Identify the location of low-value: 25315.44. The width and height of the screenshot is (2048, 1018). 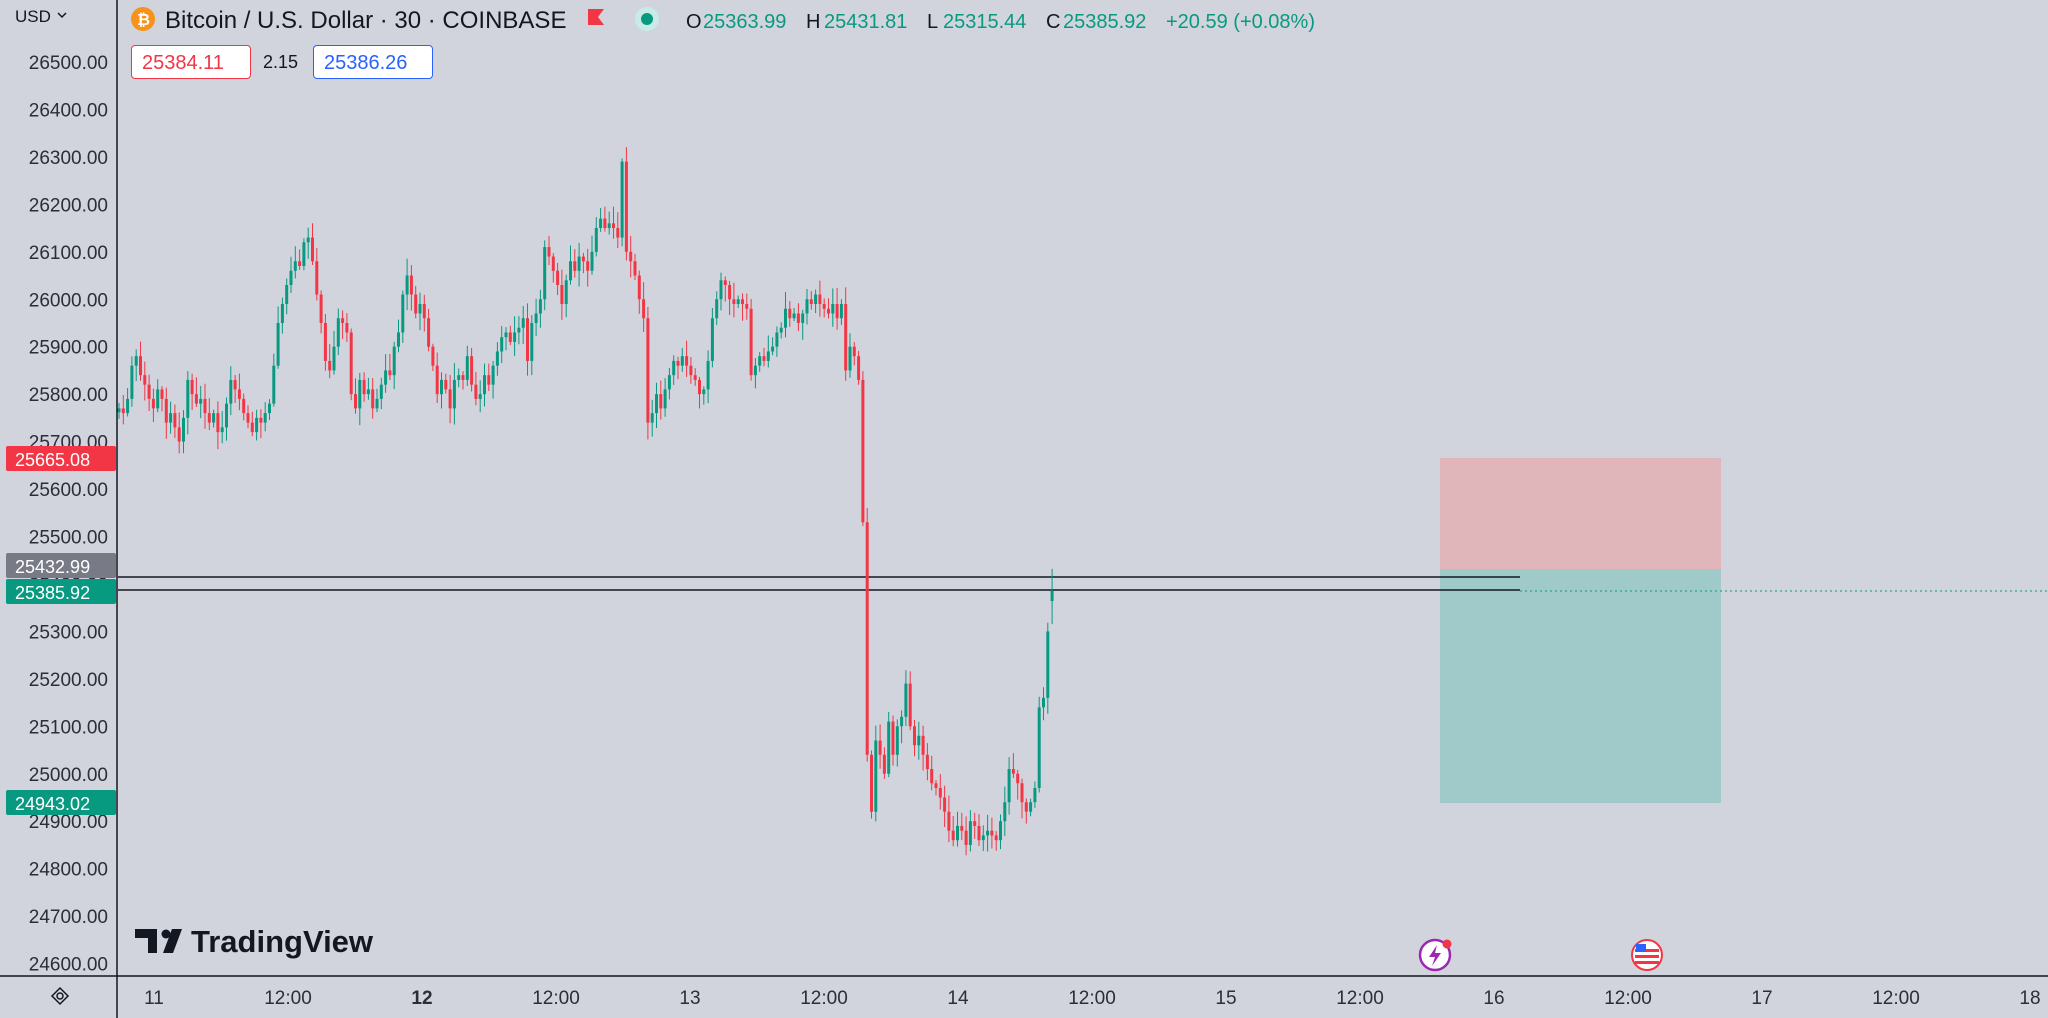
(984, 22).